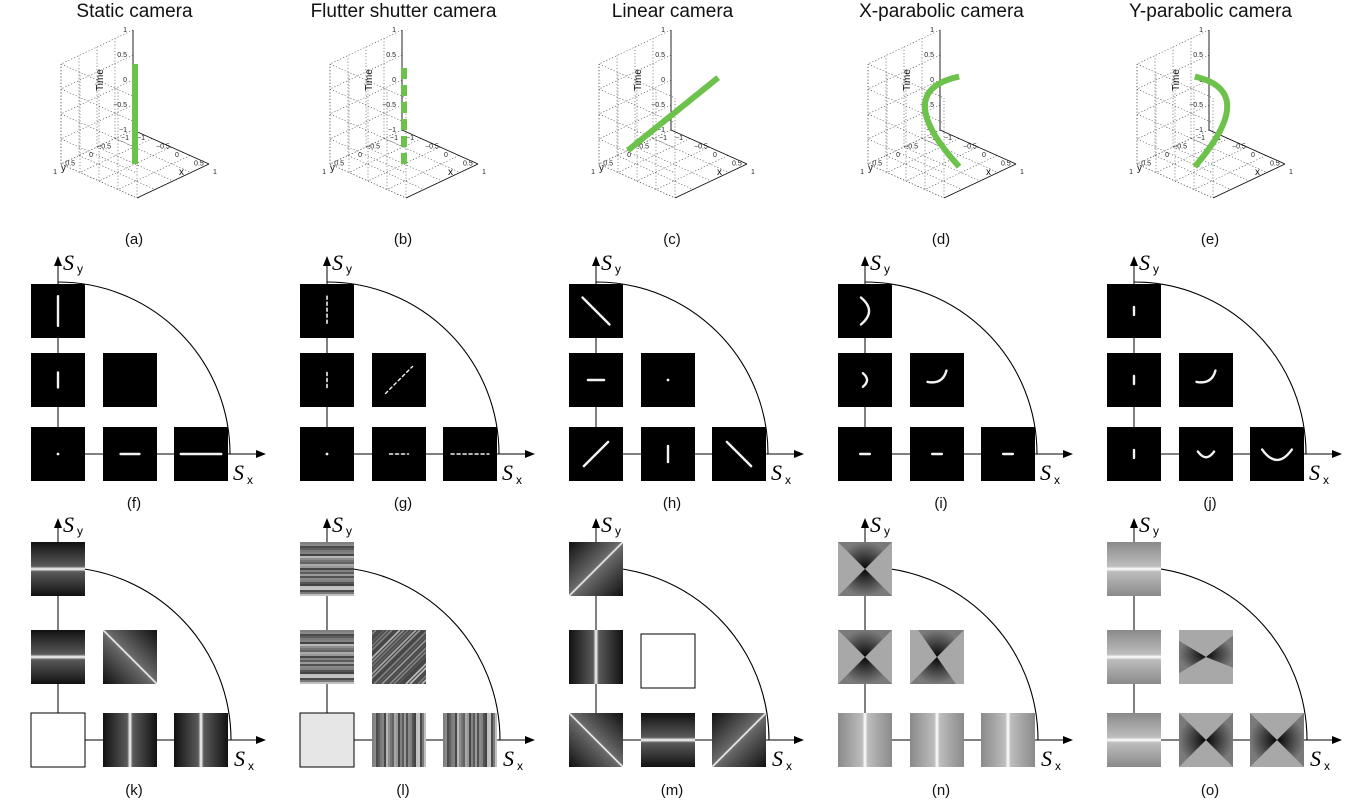 The height and width of the screenshot is (809, 1346). What do you see at coordinates (1210, 790) in the screenshot?
I see `caption-o: (o)` at bounding box center [1210, 790].